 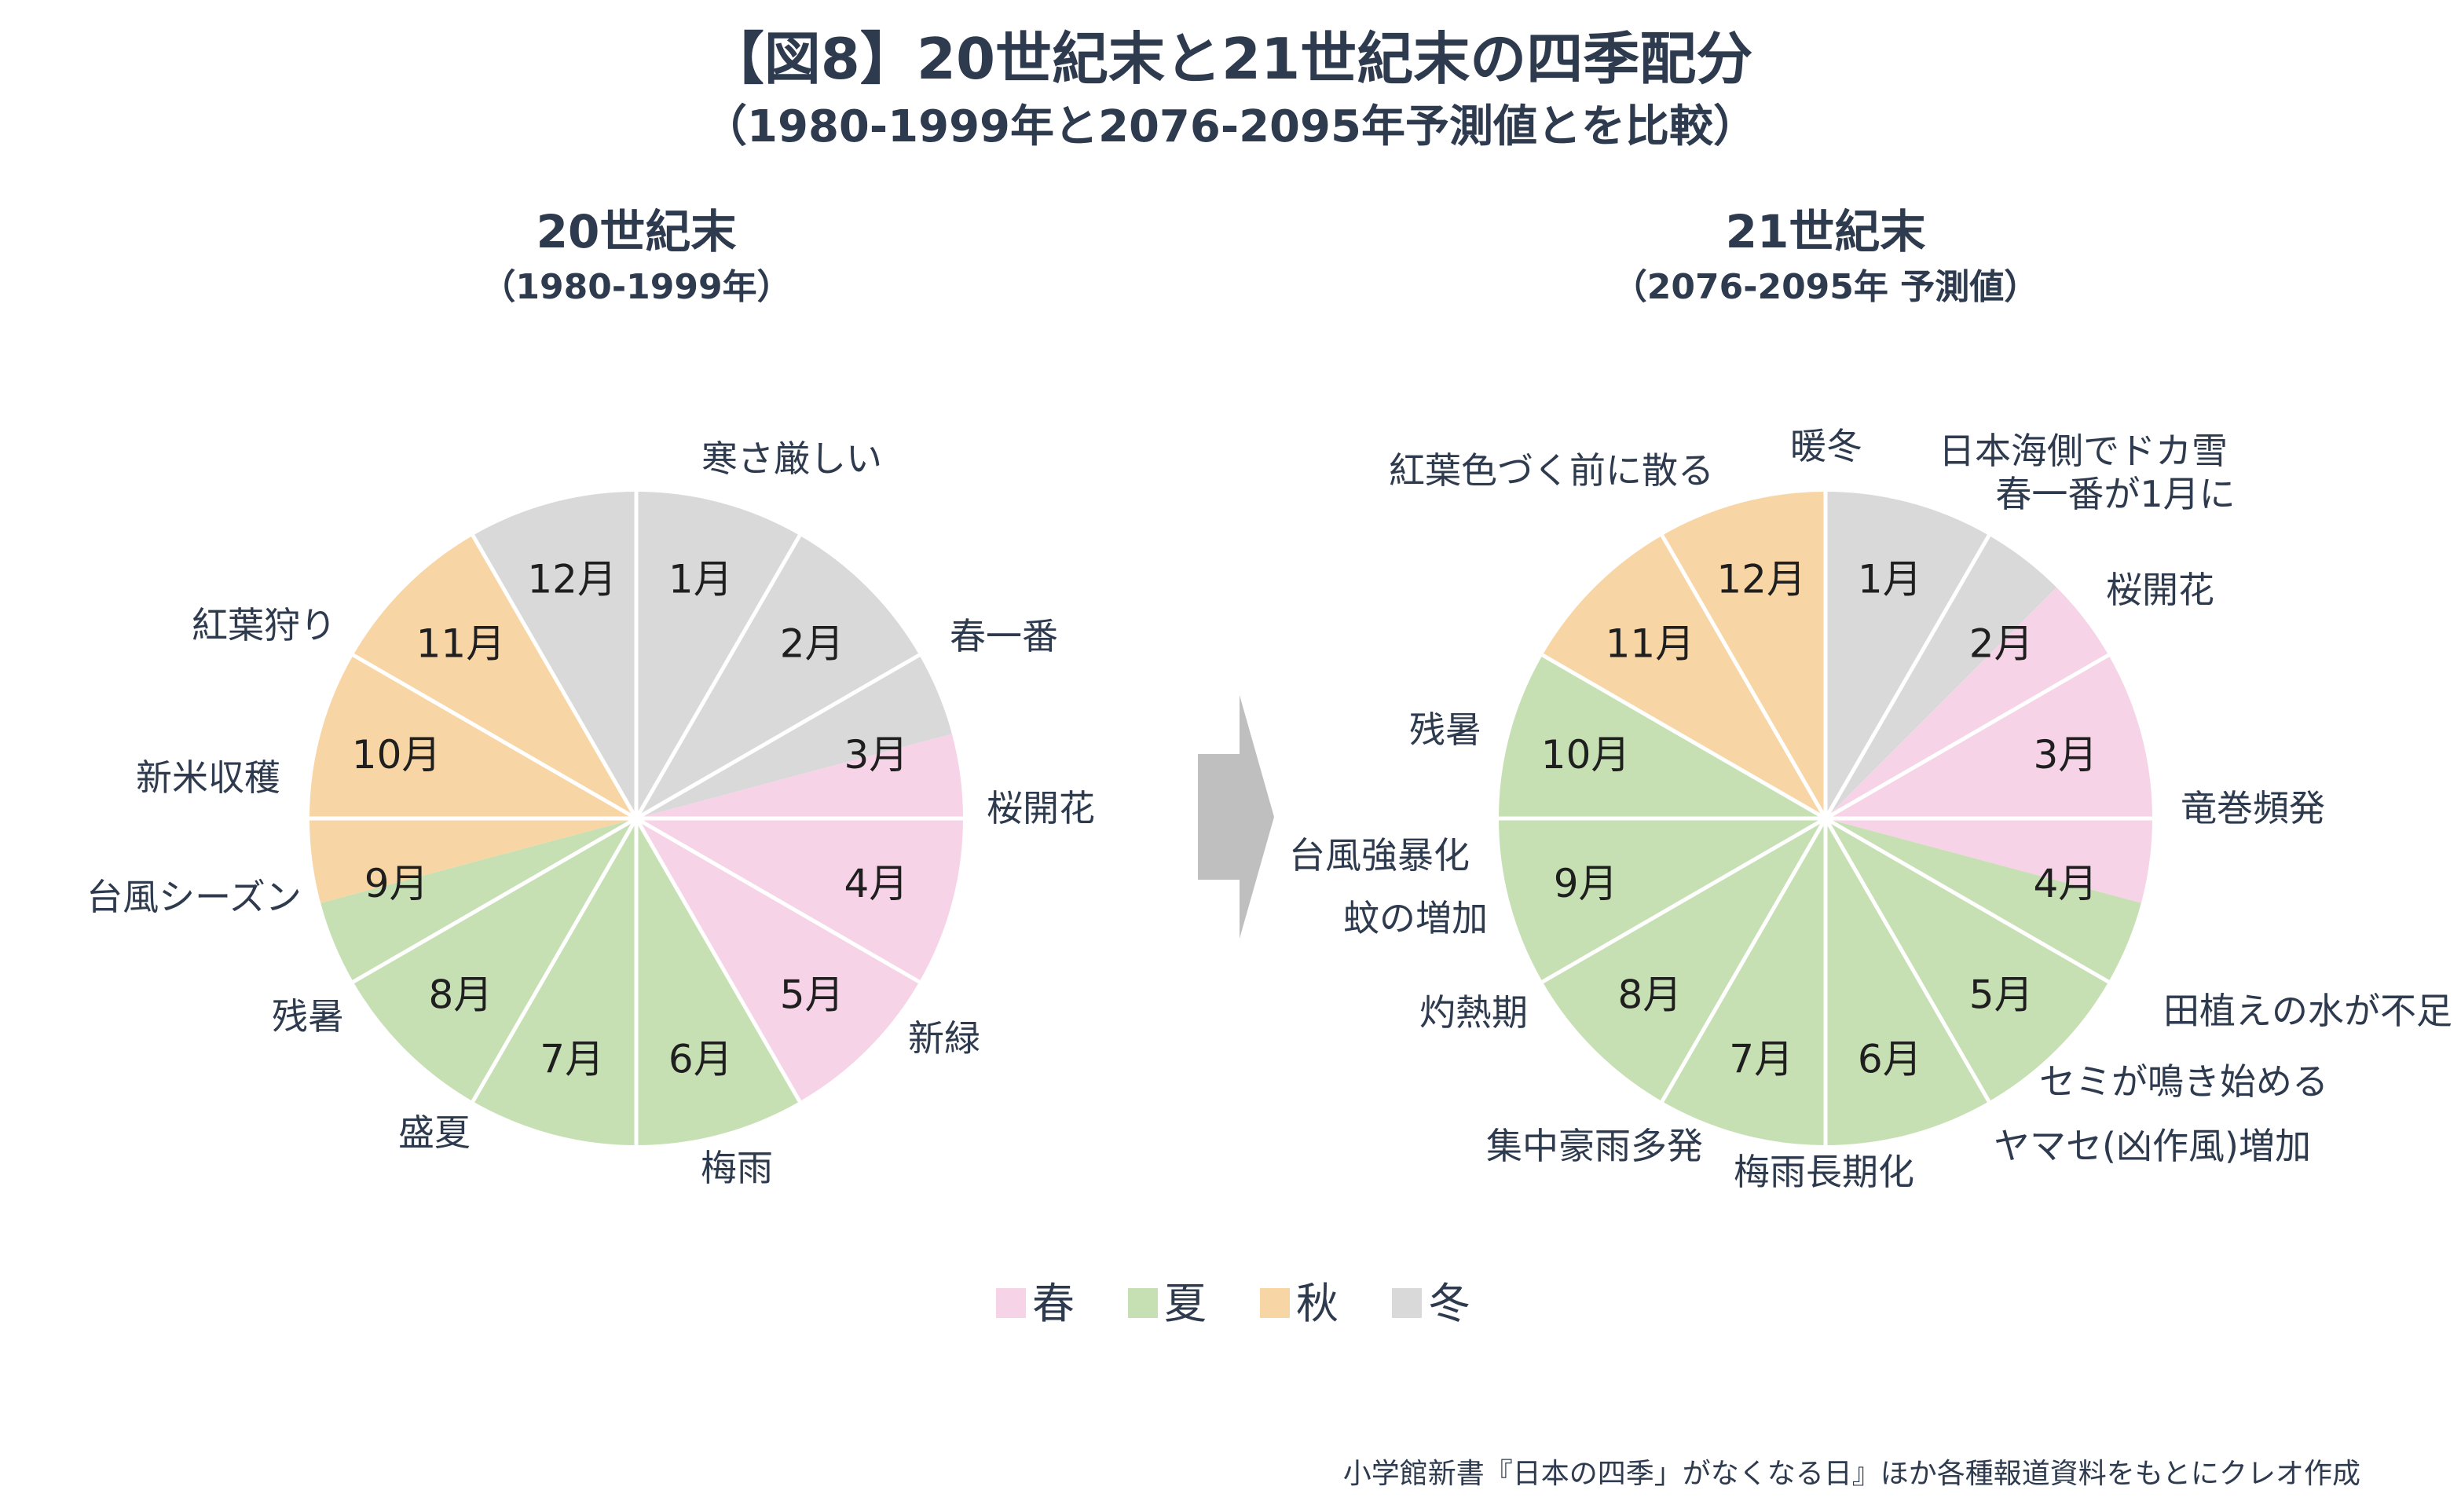 What do you see at coordinates (1275, 1303) in the screenshot?
I see `legend-swatch-autumn` at bounding box center [1275, 1303].